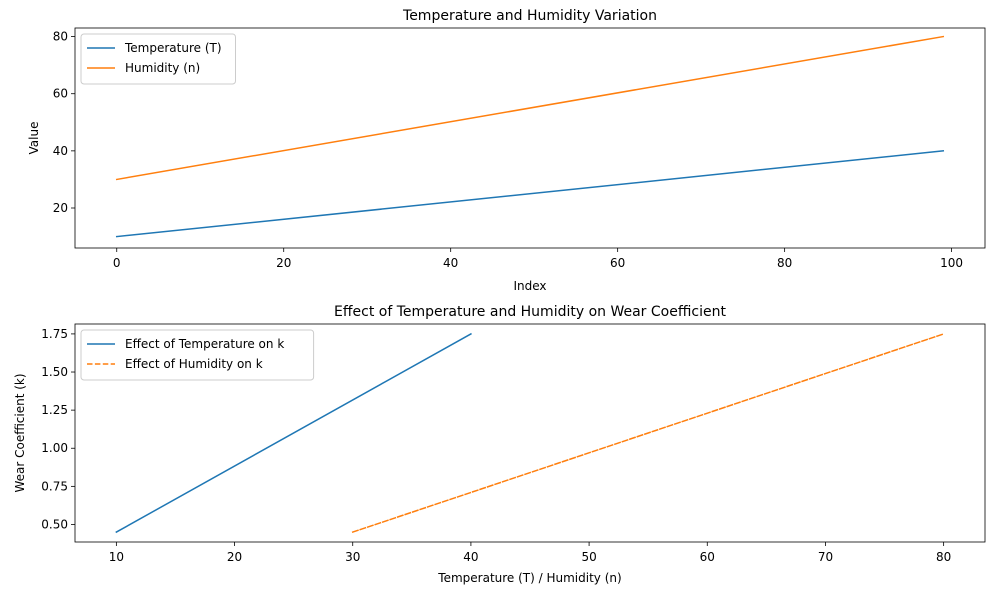  What do you see at coordinates (825, 557) in the screenshot?
I see `x-tick-label: 70` at bounding box center [825, 557].